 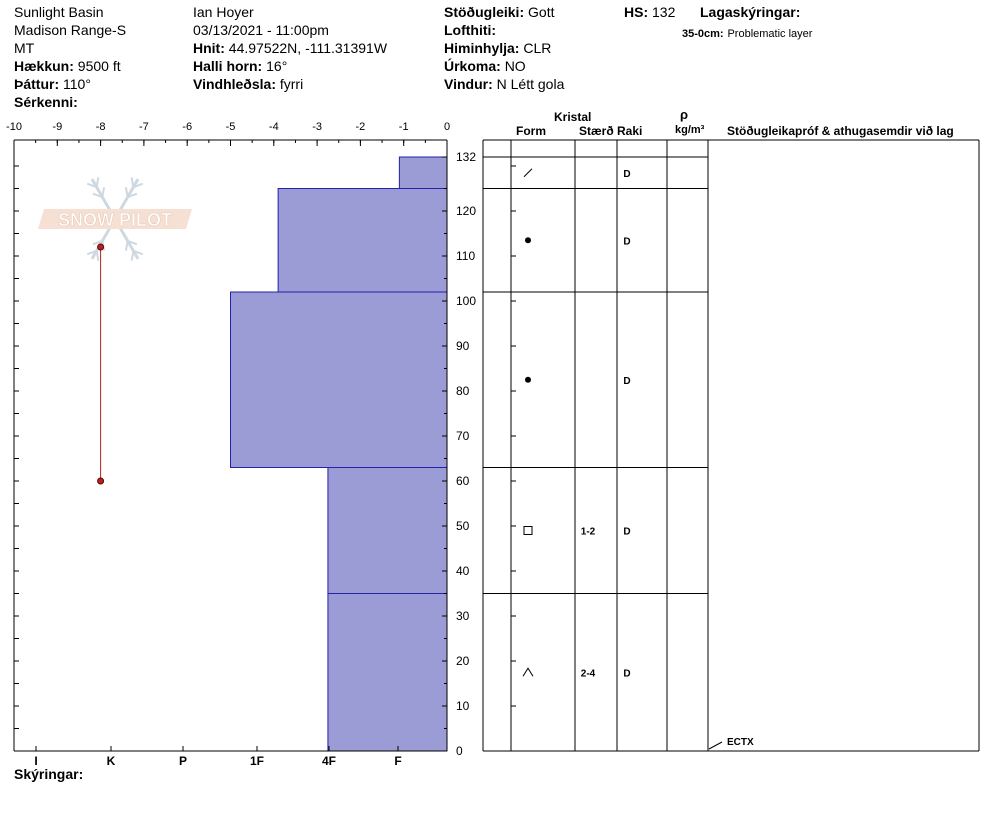 I want to click on elevation-value: 9500 ft, so click(x=99, y=66).